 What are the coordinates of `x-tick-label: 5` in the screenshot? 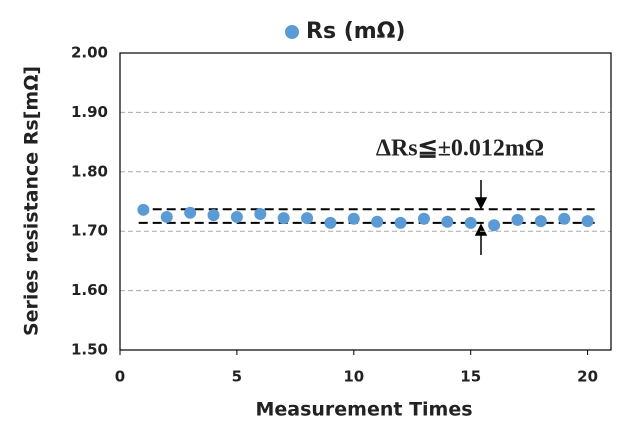 It's located at (237, 377).